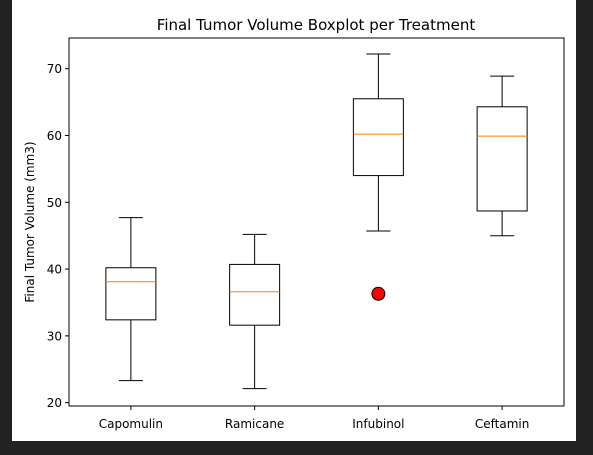  Describe the element at coordinates (254, 424) in the screenshot. I see `x-tick-label: Ramicane` at that location.